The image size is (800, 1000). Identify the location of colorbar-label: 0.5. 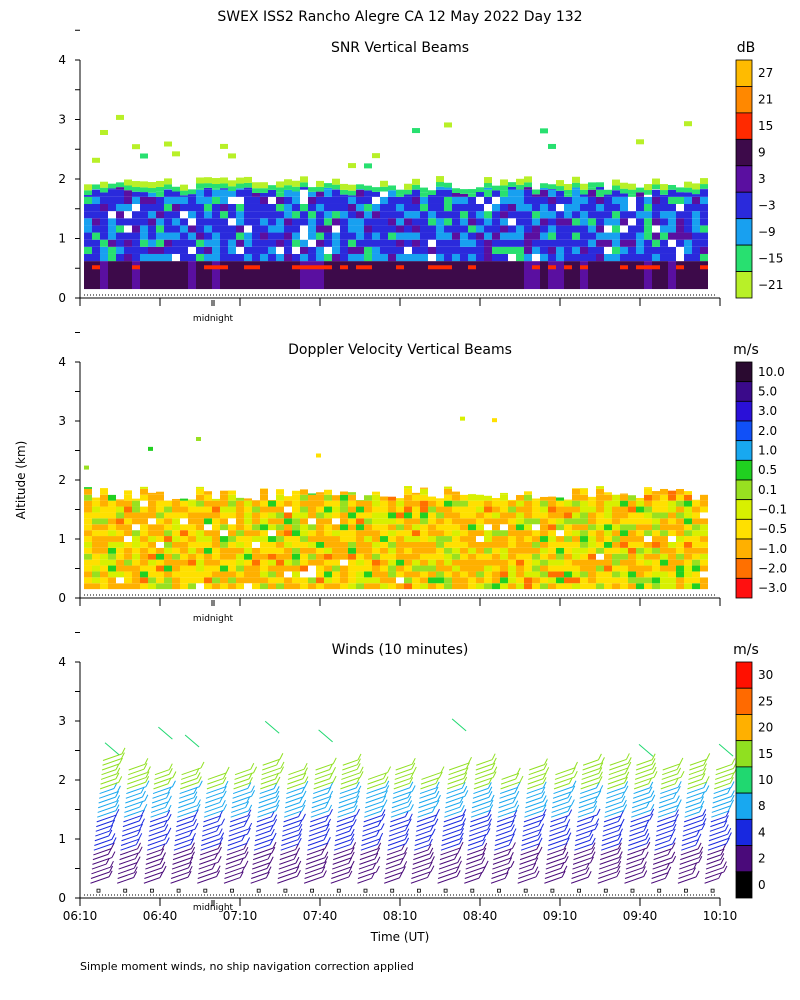
(767, 470).